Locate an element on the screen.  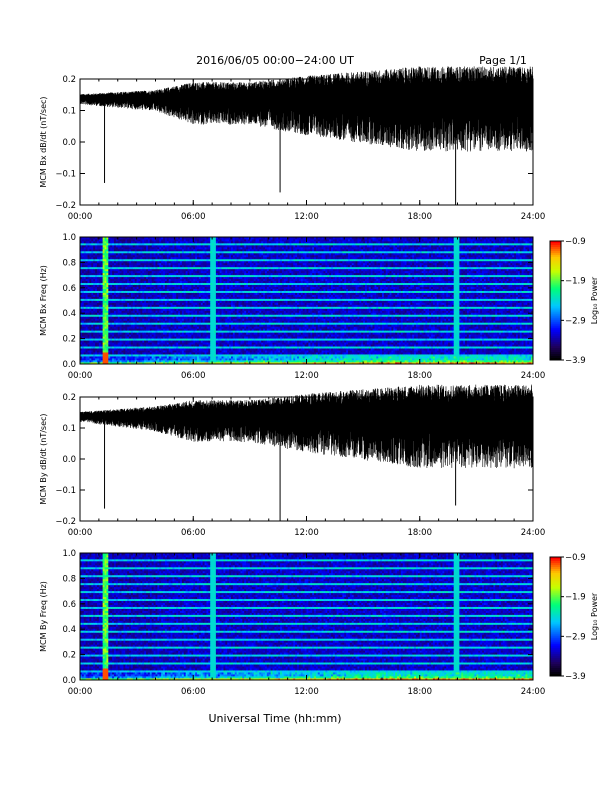
y-axis-title: MCM By dB/dt (nT/sec) is located at coordinates (43, 458).